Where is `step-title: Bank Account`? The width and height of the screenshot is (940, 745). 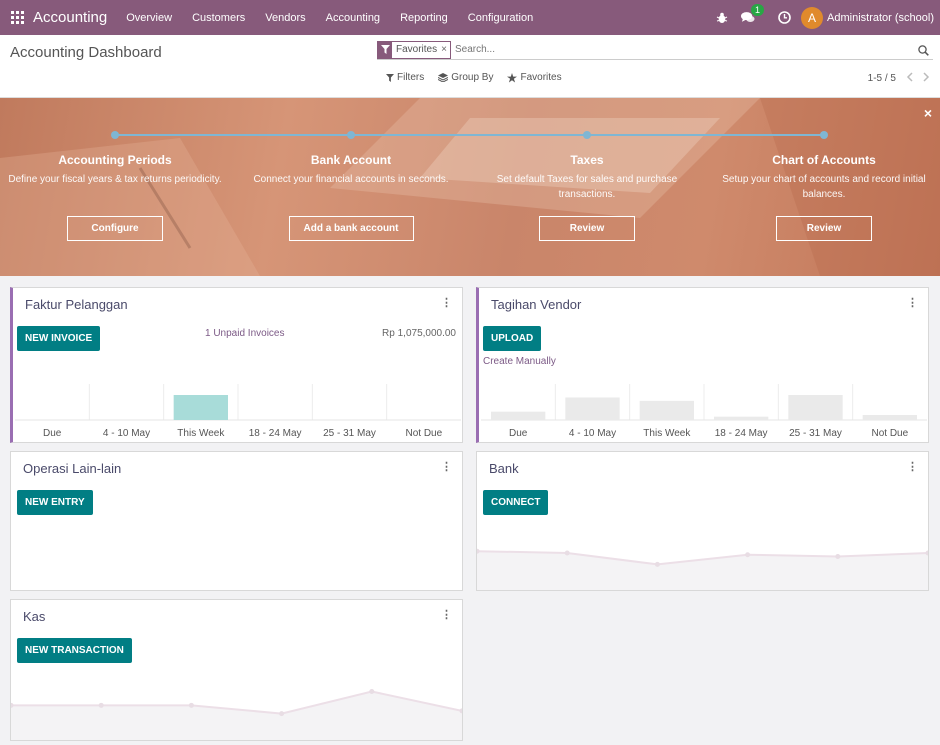
step-title: Bank Account is located at coordinates (351, 160).